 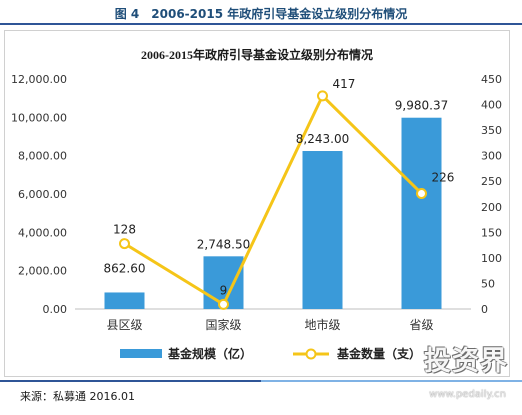 What do you see at coordinates (491, 232) in the screenshot?
I see `y-right-tick-label: 150` at bounding box center [491, 232].